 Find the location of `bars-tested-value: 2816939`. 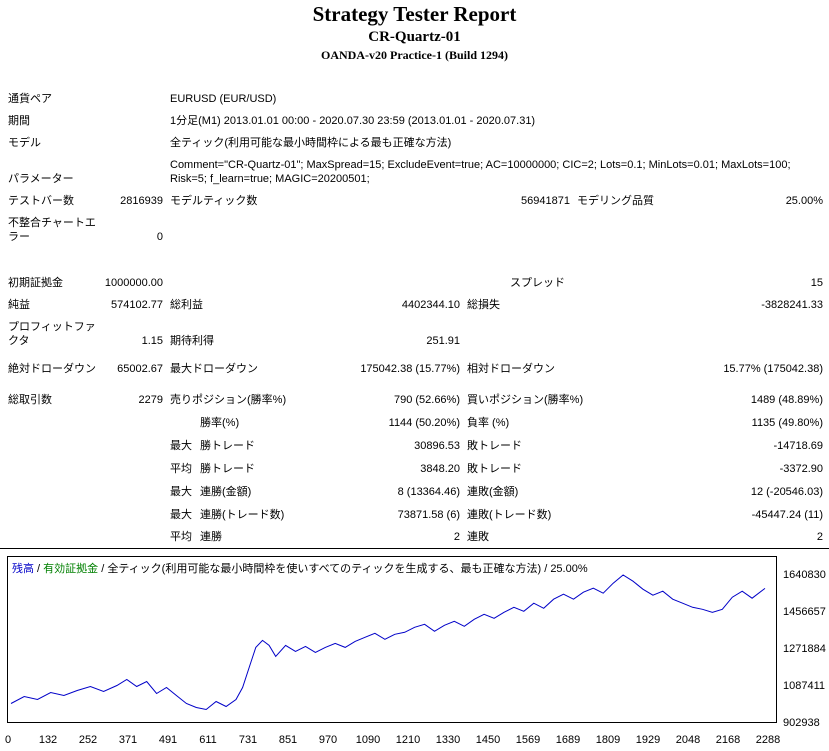

bars-tested-value: 2816939 is located at coordinates (141, 201).